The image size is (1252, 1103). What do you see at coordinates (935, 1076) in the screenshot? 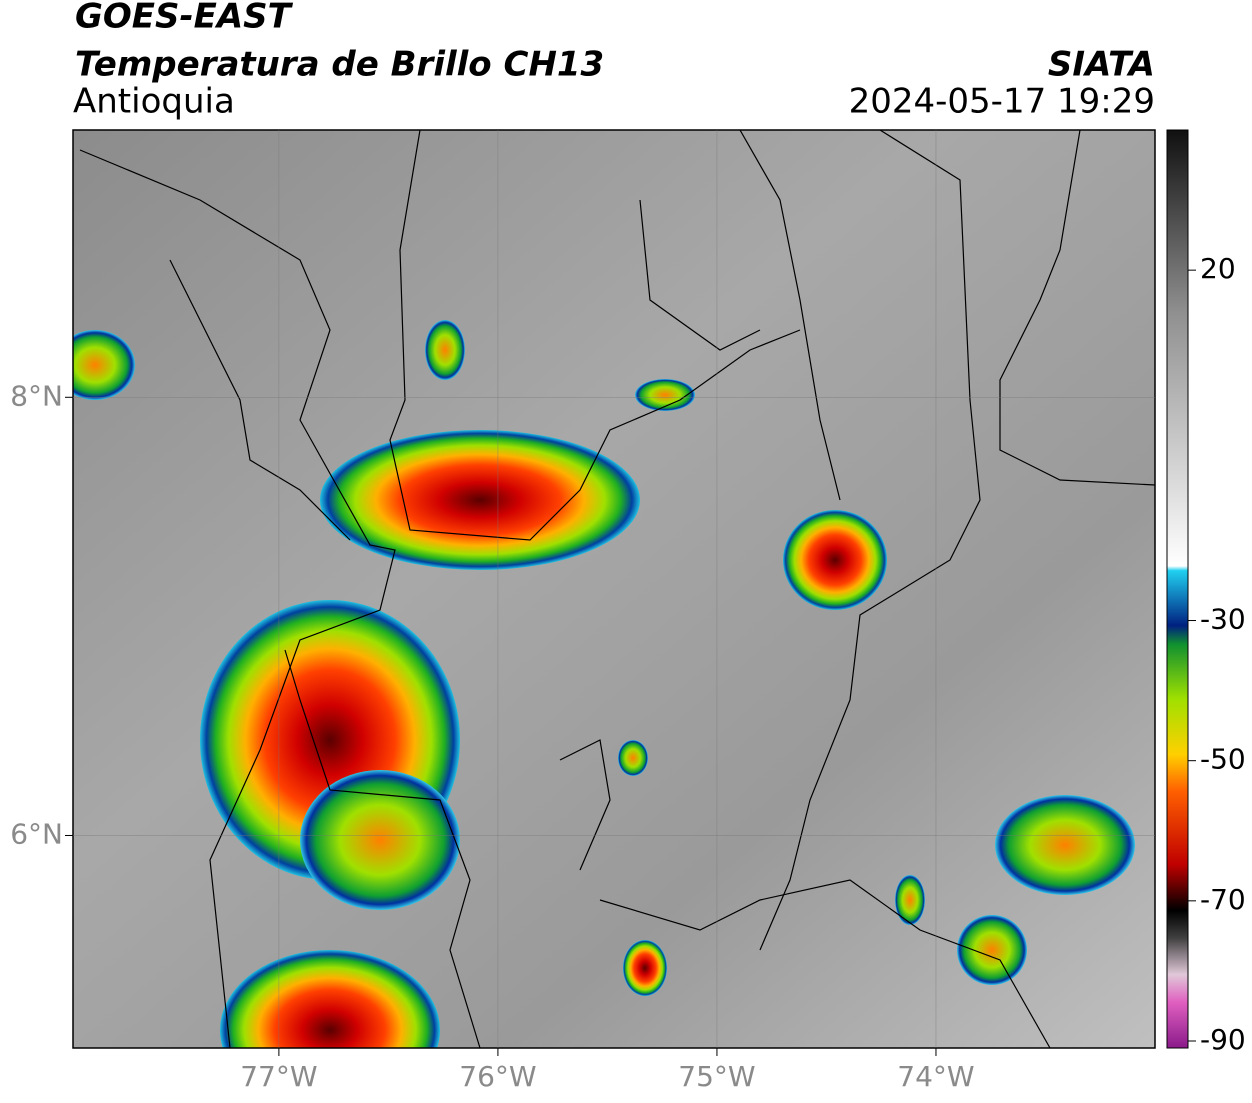
I see `x-tick-label: 74°W` at bounding box center [935, 1076].